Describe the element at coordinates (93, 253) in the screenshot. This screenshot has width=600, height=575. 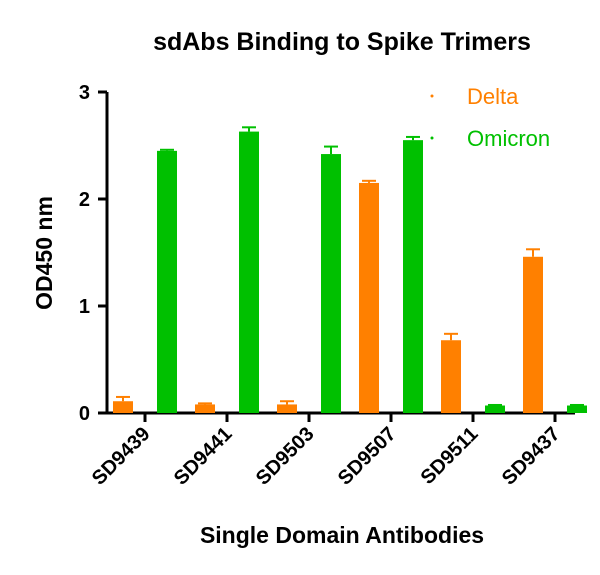
I see `y-axis-ticks: 0 1 2 3` at that location.